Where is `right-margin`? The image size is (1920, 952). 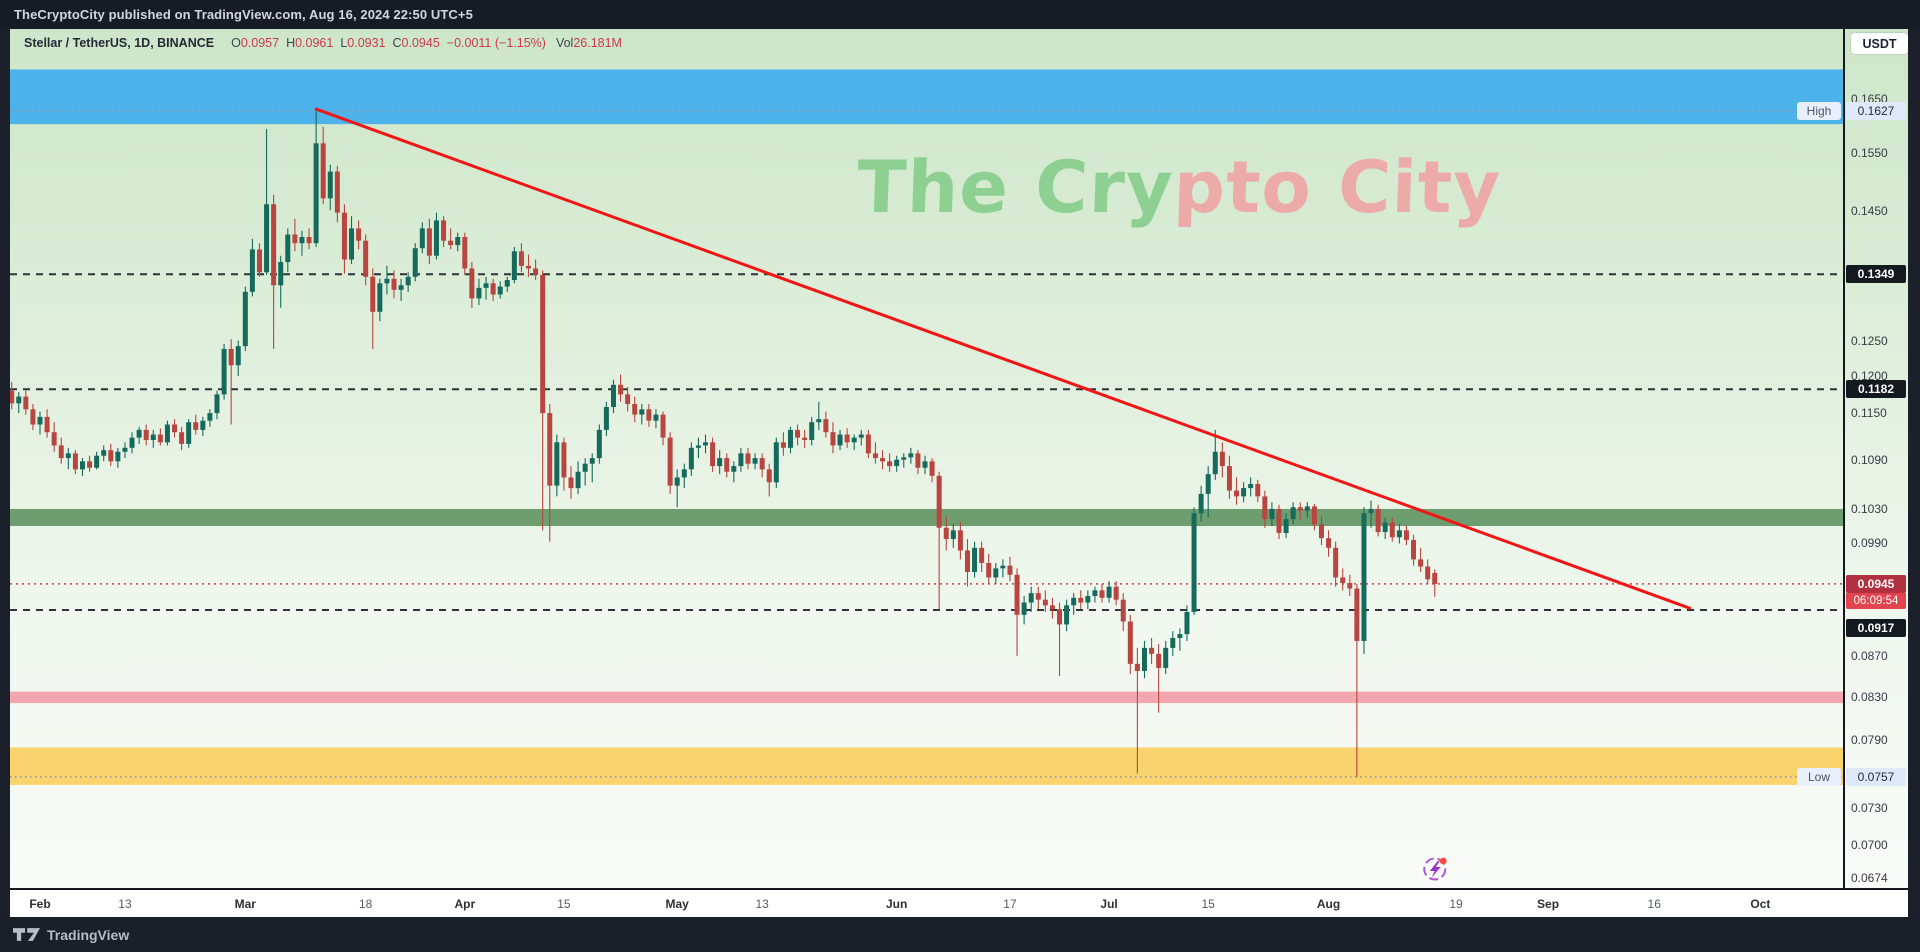 right-margin is located at coordinates (1914, 473).